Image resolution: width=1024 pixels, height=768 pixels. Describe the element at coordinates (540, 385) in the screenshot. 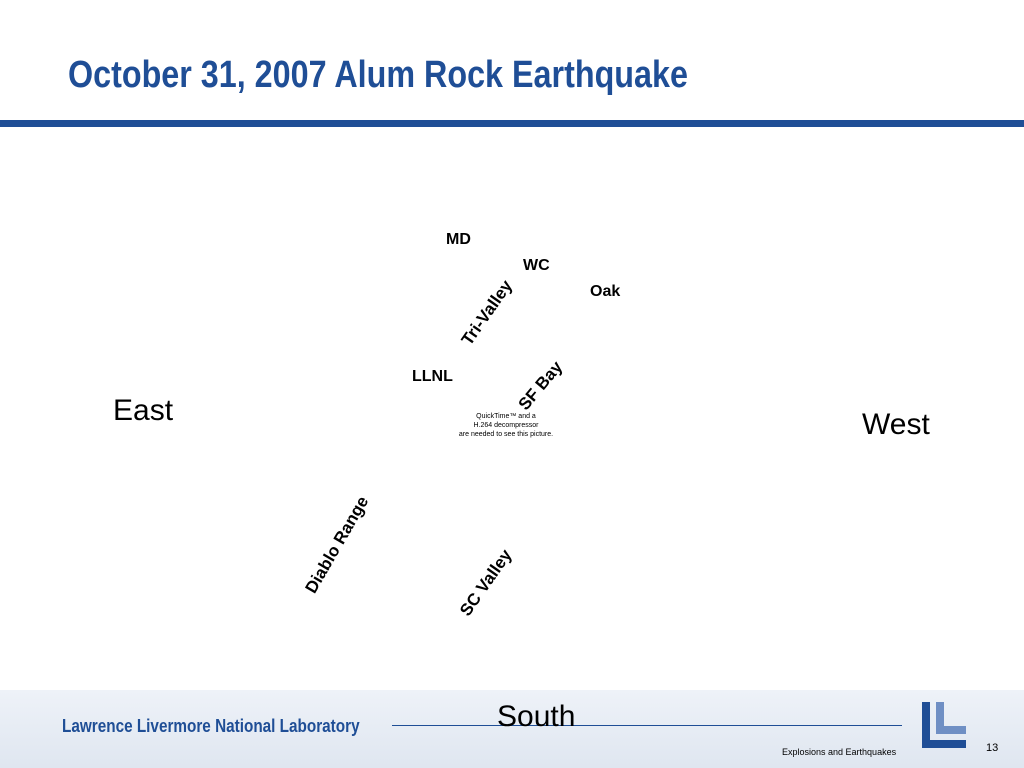

I see `region-label: SF Bay` at that location.